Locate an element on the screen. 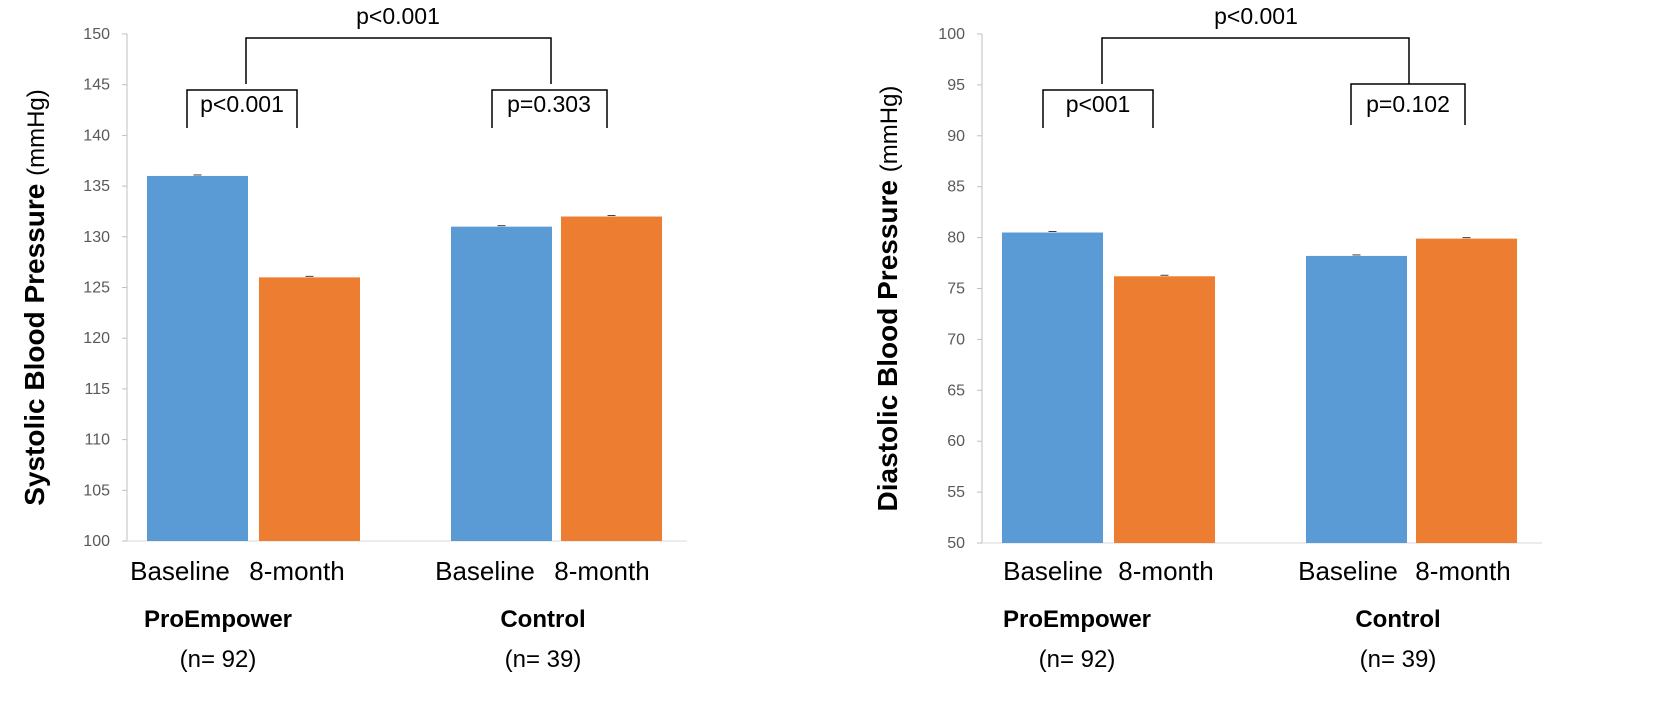 This screenshot has height=717, width=1654. y-axis-label: Systolic Blood Pressure (mmHg) is located at coordinates (34, 297).